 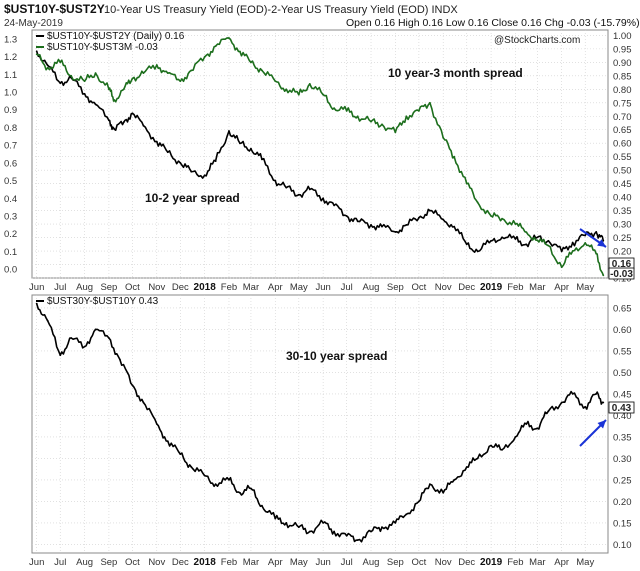 What do you see at coordinates (205, 287) in the screenshot?
I see `x-tick-label: 2018` at bounding box center [205, 287].